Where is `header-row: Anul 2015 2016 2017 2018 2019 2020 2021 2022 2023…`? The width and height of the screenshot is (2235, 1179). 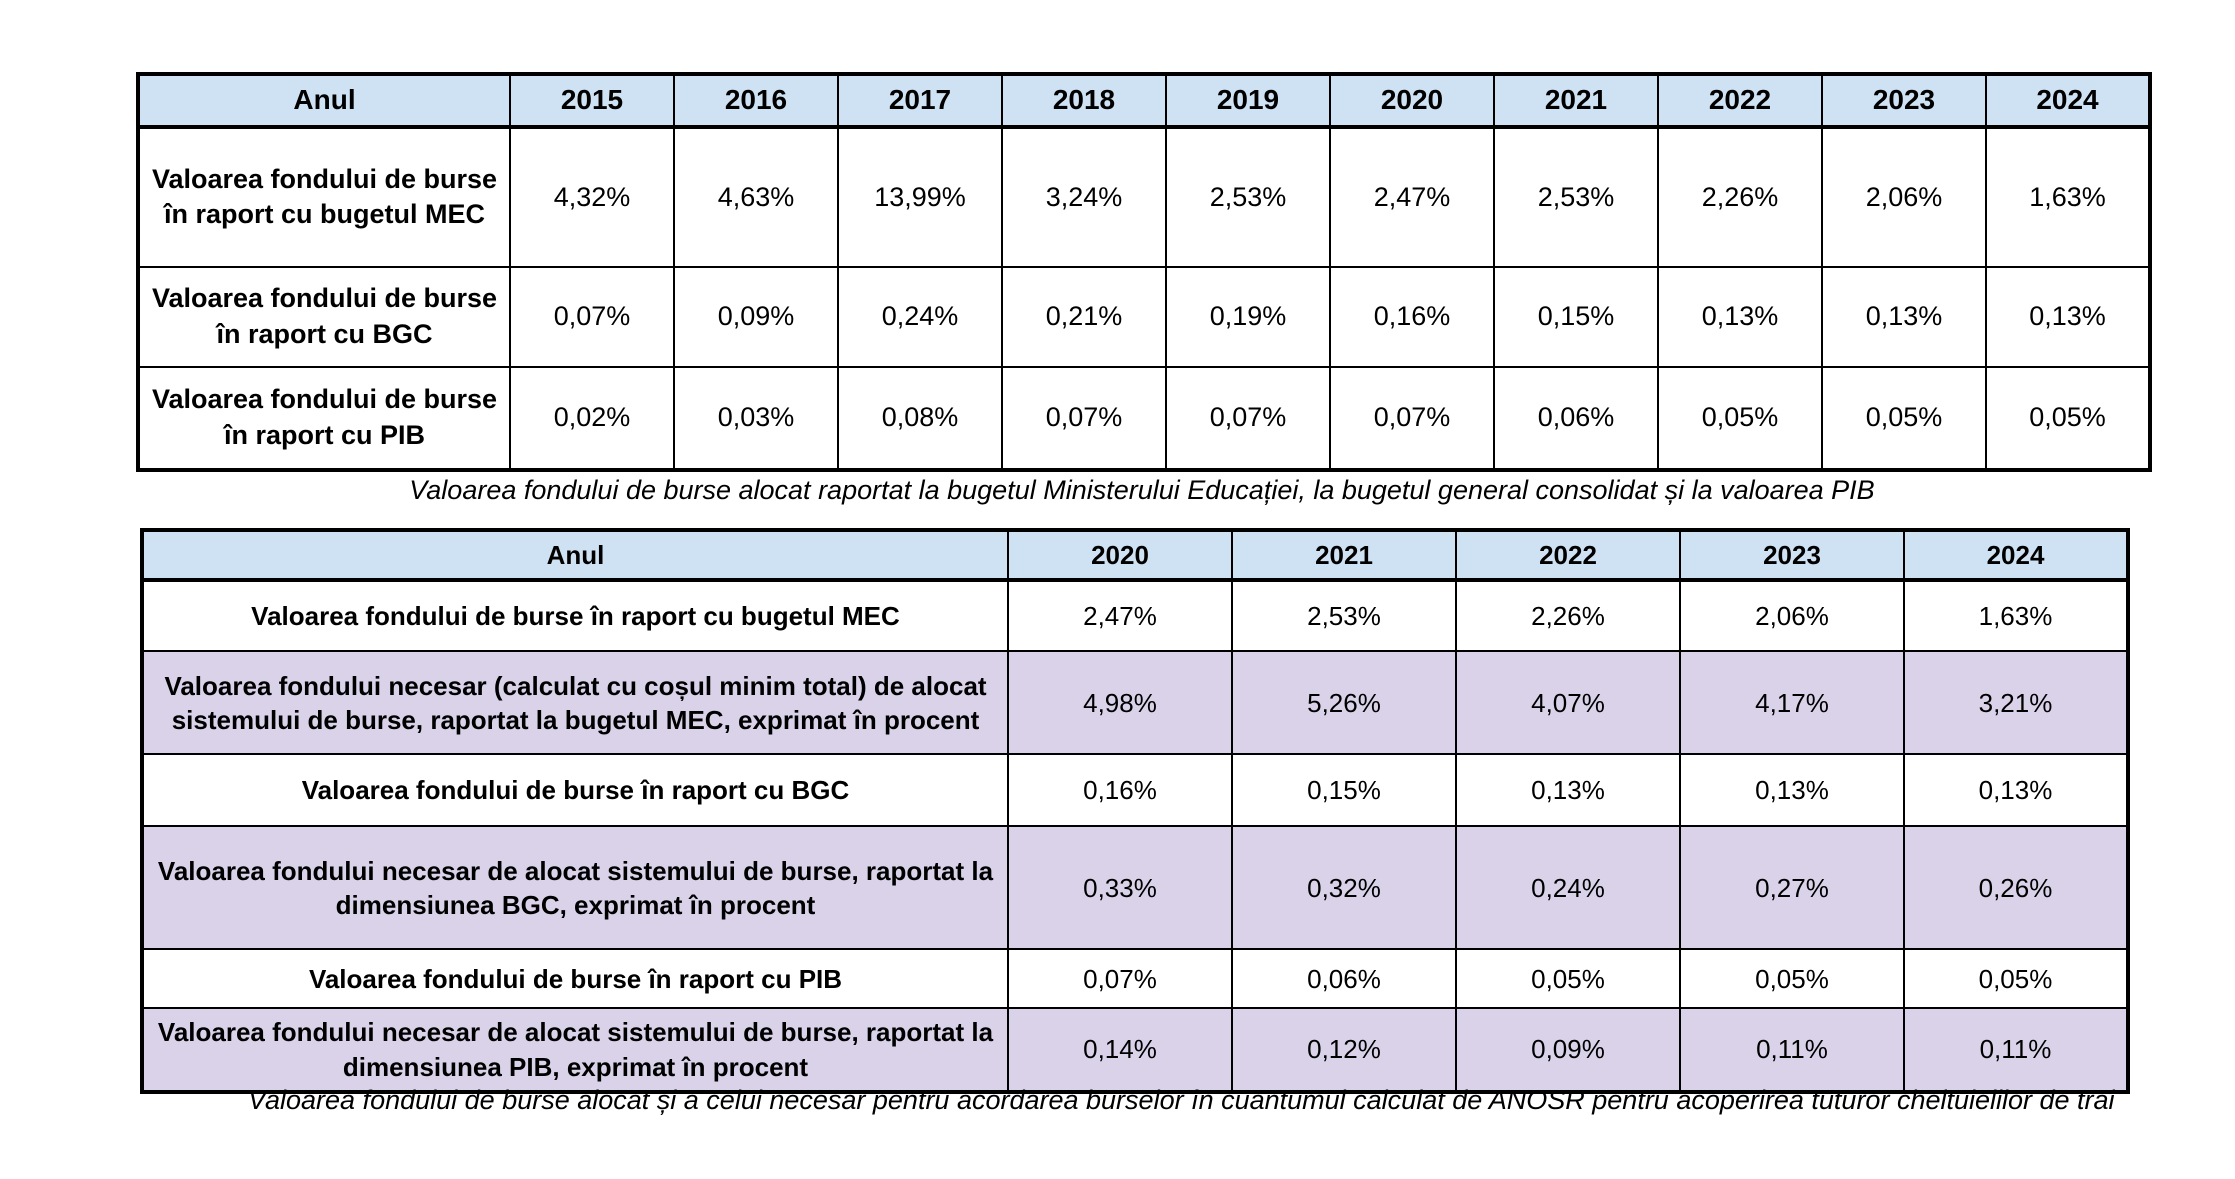 header-row: Anul 2015 2016 2017 2018 2019 2020 2021 2022 2023… is located at coordinates (1144, 100).